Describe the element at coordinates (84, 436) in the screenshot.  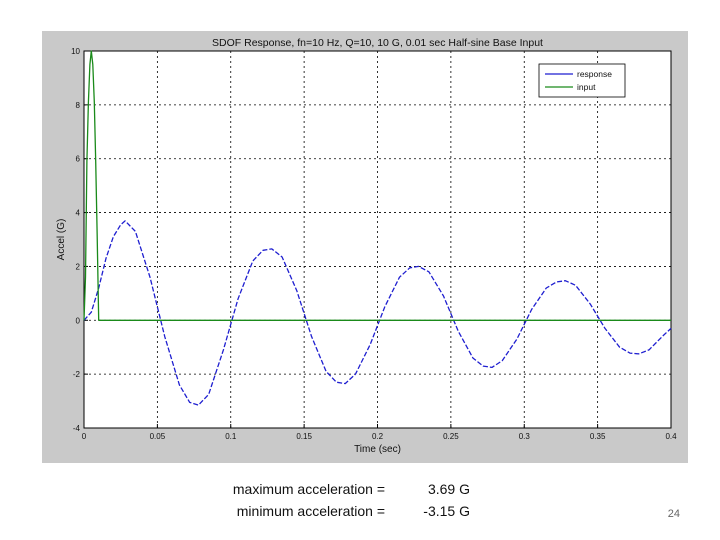
I see `x-tick-label: 0` at that location.